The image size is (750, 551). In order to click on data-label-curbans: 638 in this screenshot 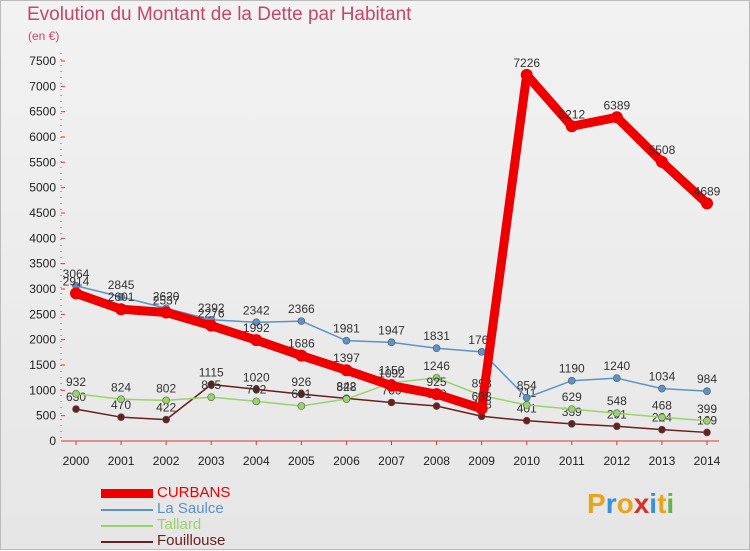, I will do `click(482, 397)`.